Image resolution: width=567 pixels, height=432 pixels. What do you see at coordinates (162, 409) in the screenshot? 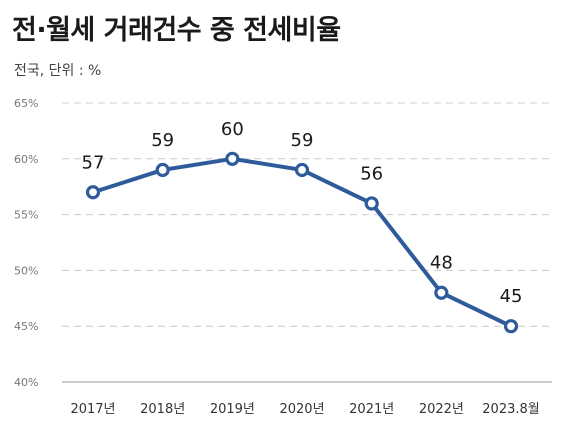
I see `x-tick-label-1: 2018년` at bounding box center [162, 409].